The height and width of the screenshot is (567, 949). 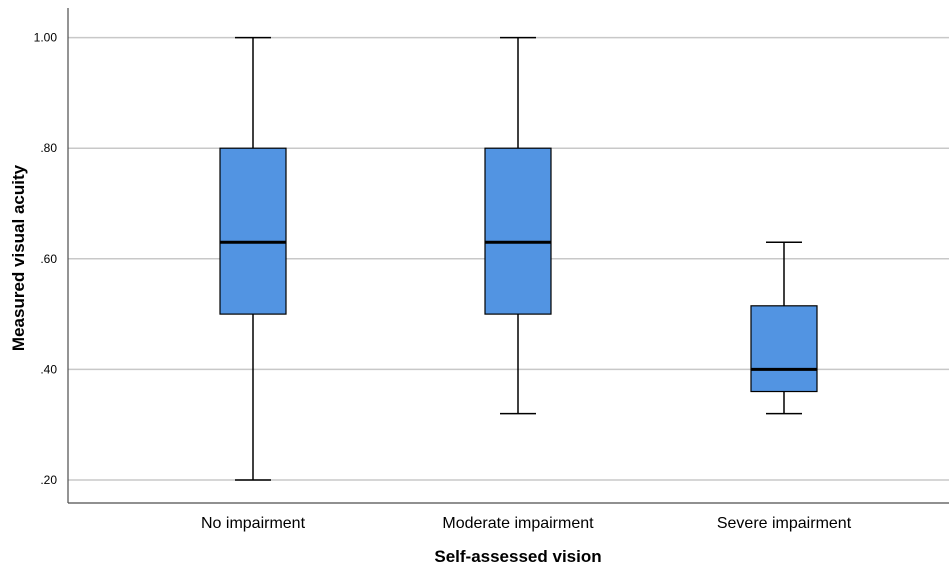 I want to click on x-tick-label: Moderate impairment, so click(x=518, y=523).